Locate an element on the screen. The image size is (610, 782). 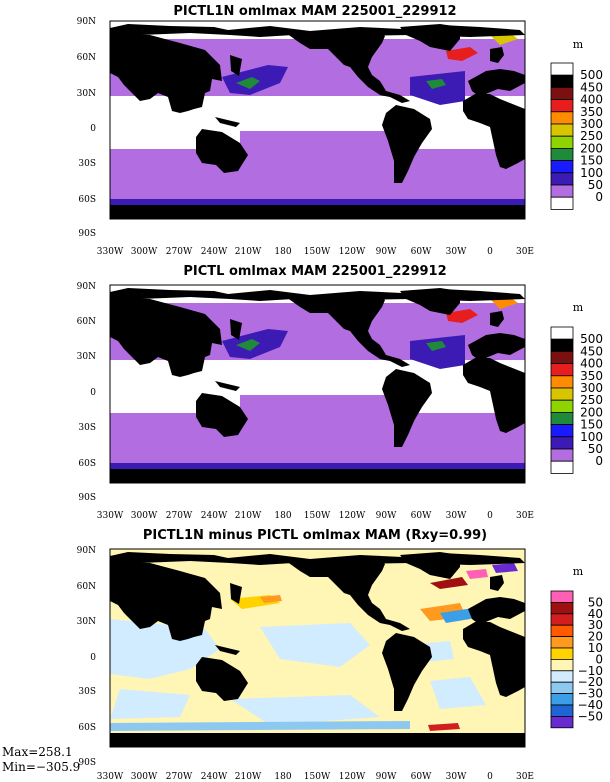
colorbar-label: 350 is located at coordinates (591, 112).